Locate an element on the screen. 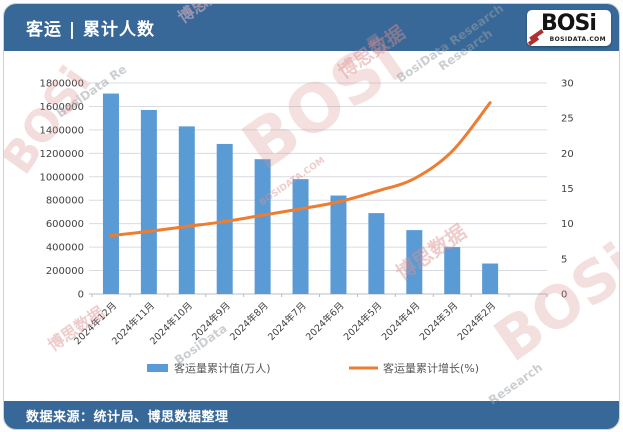 This screenshot has height=432, width=623. x-axis-label: 2024年7月 is located at coordinates (286, 321).